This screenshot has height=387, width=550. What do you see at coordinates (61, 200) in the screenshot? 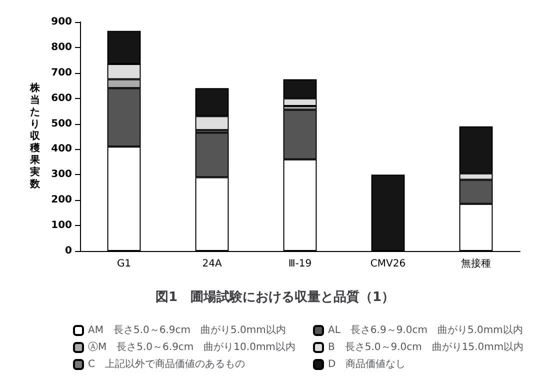
I see `y-tick-label: 200` at bounding box center [61, 200].